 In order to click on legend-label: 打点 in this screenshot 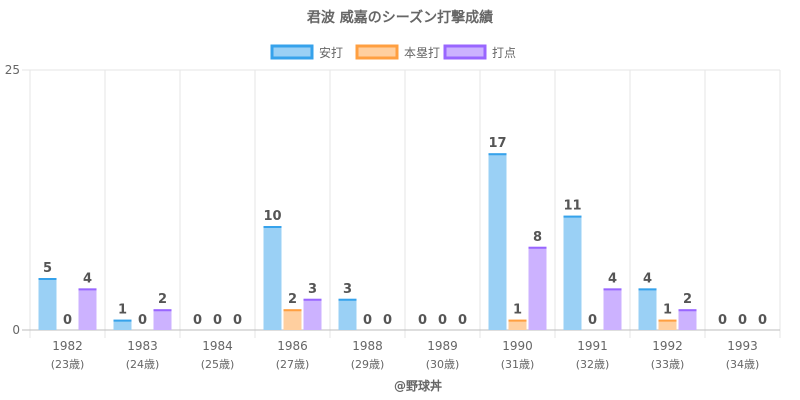, I will do `click(504, 53)`.